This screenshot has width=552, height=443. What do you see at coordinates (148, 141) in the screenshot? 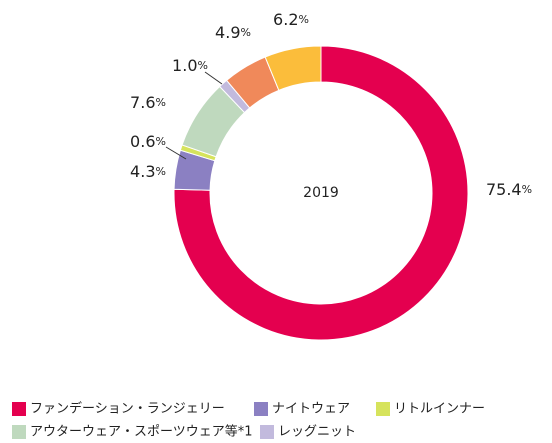
I see `data-label: 0.6%` at bounding box center [148, 141].